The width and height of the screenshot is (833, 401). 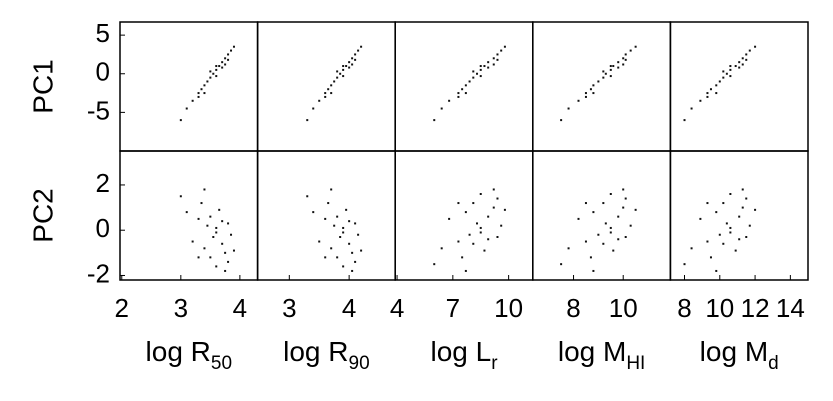 I want to click on x-axis-label-main: log M, so click(x=592, y=351).